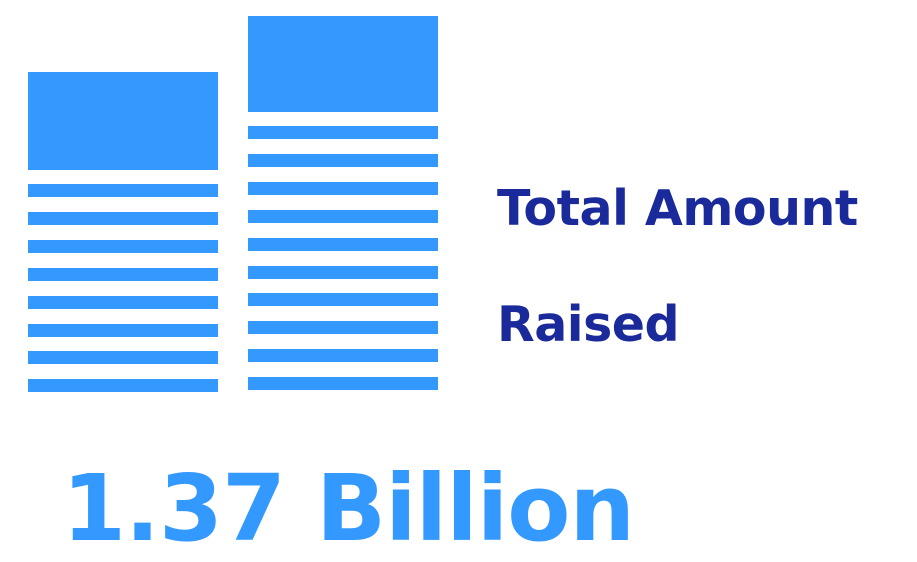 This screenshot has height=562, width=917. What do you see at coordinates (588, 324) in the screenshot?
I see `stat-label-line-2: Raised` at bounding box center [588, 324].